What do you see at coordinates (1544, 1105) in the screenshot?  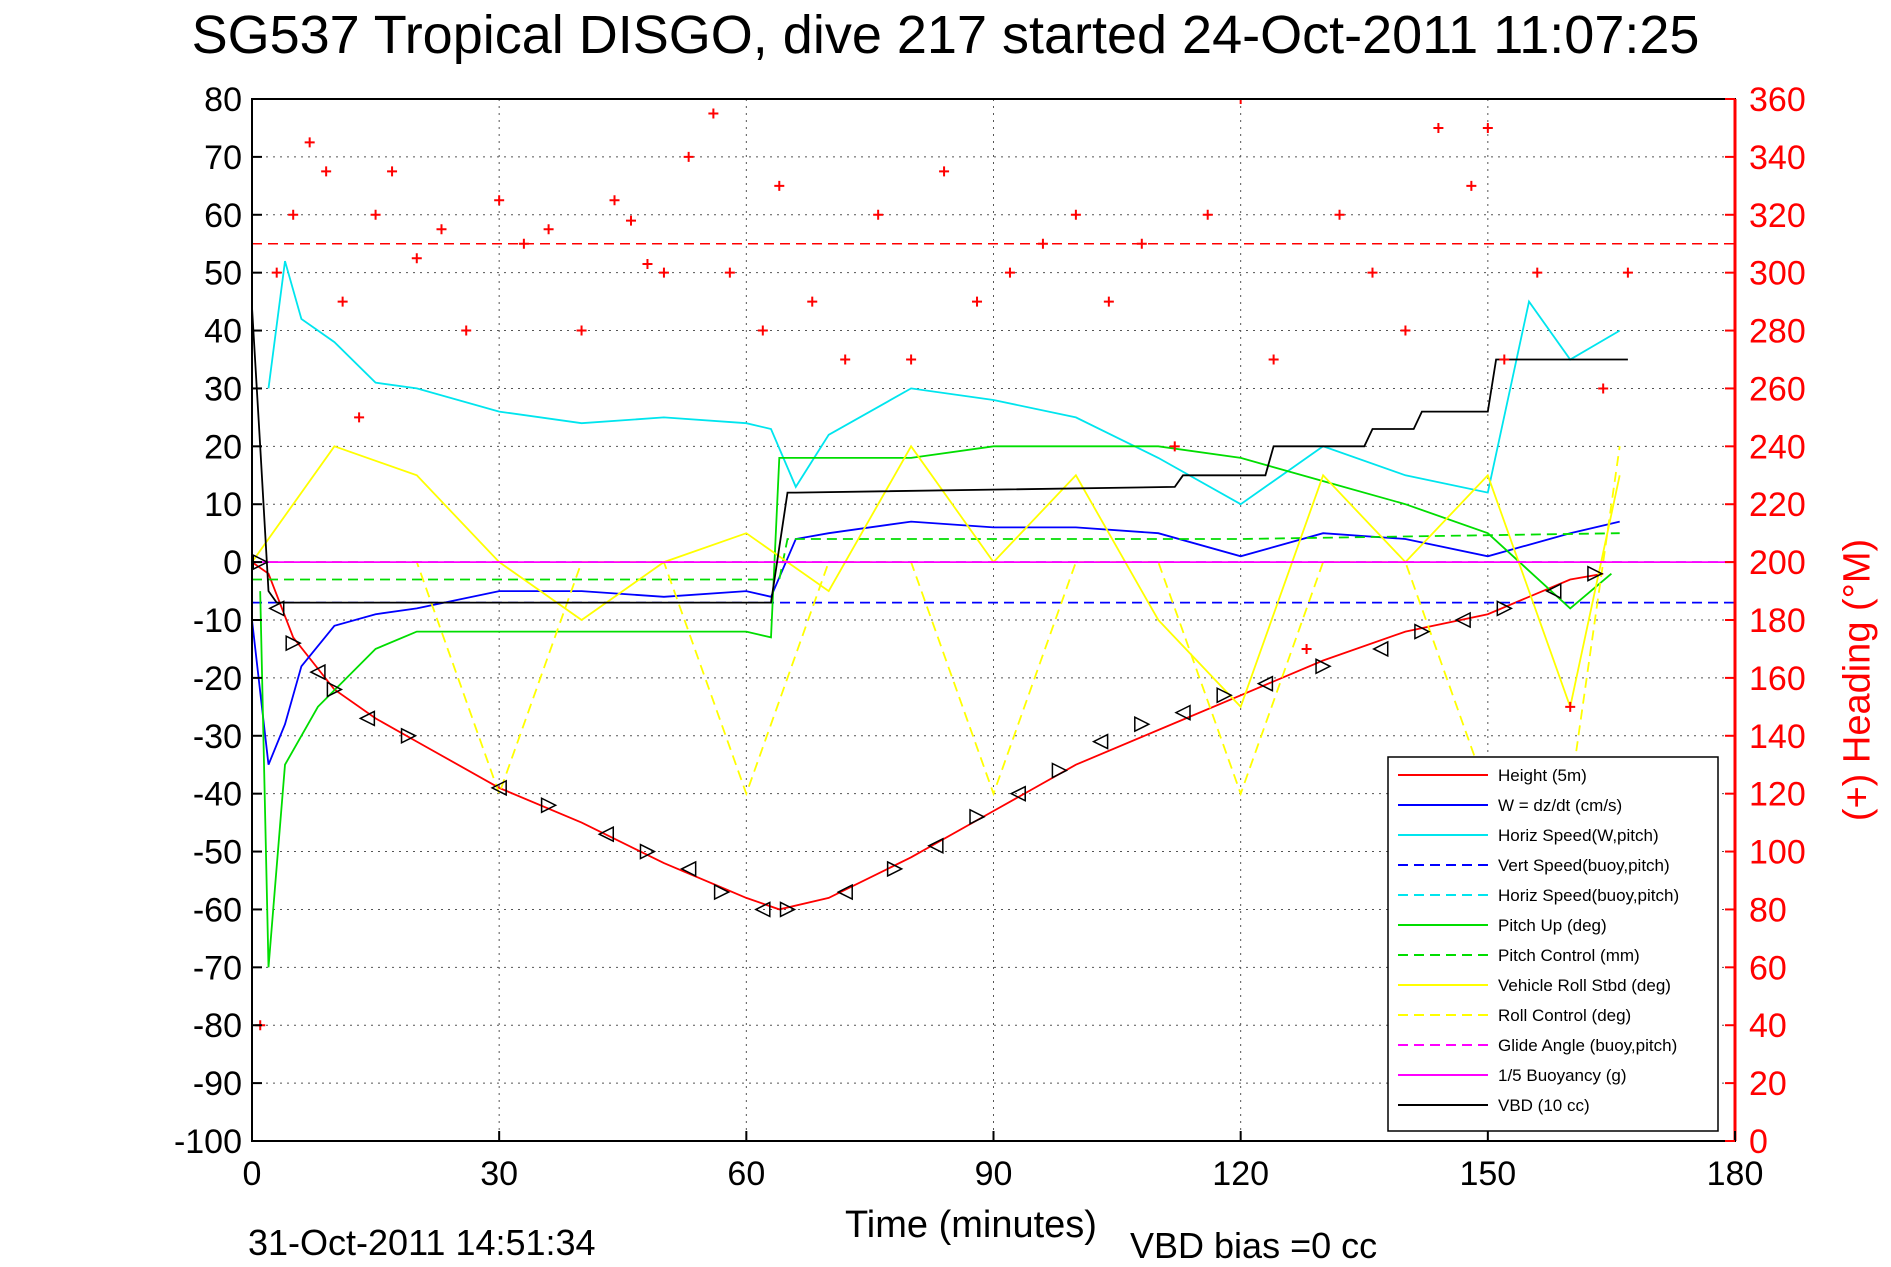 I see `legend-label: VBD (10 cc)` at bounding box center [1544, 1105].